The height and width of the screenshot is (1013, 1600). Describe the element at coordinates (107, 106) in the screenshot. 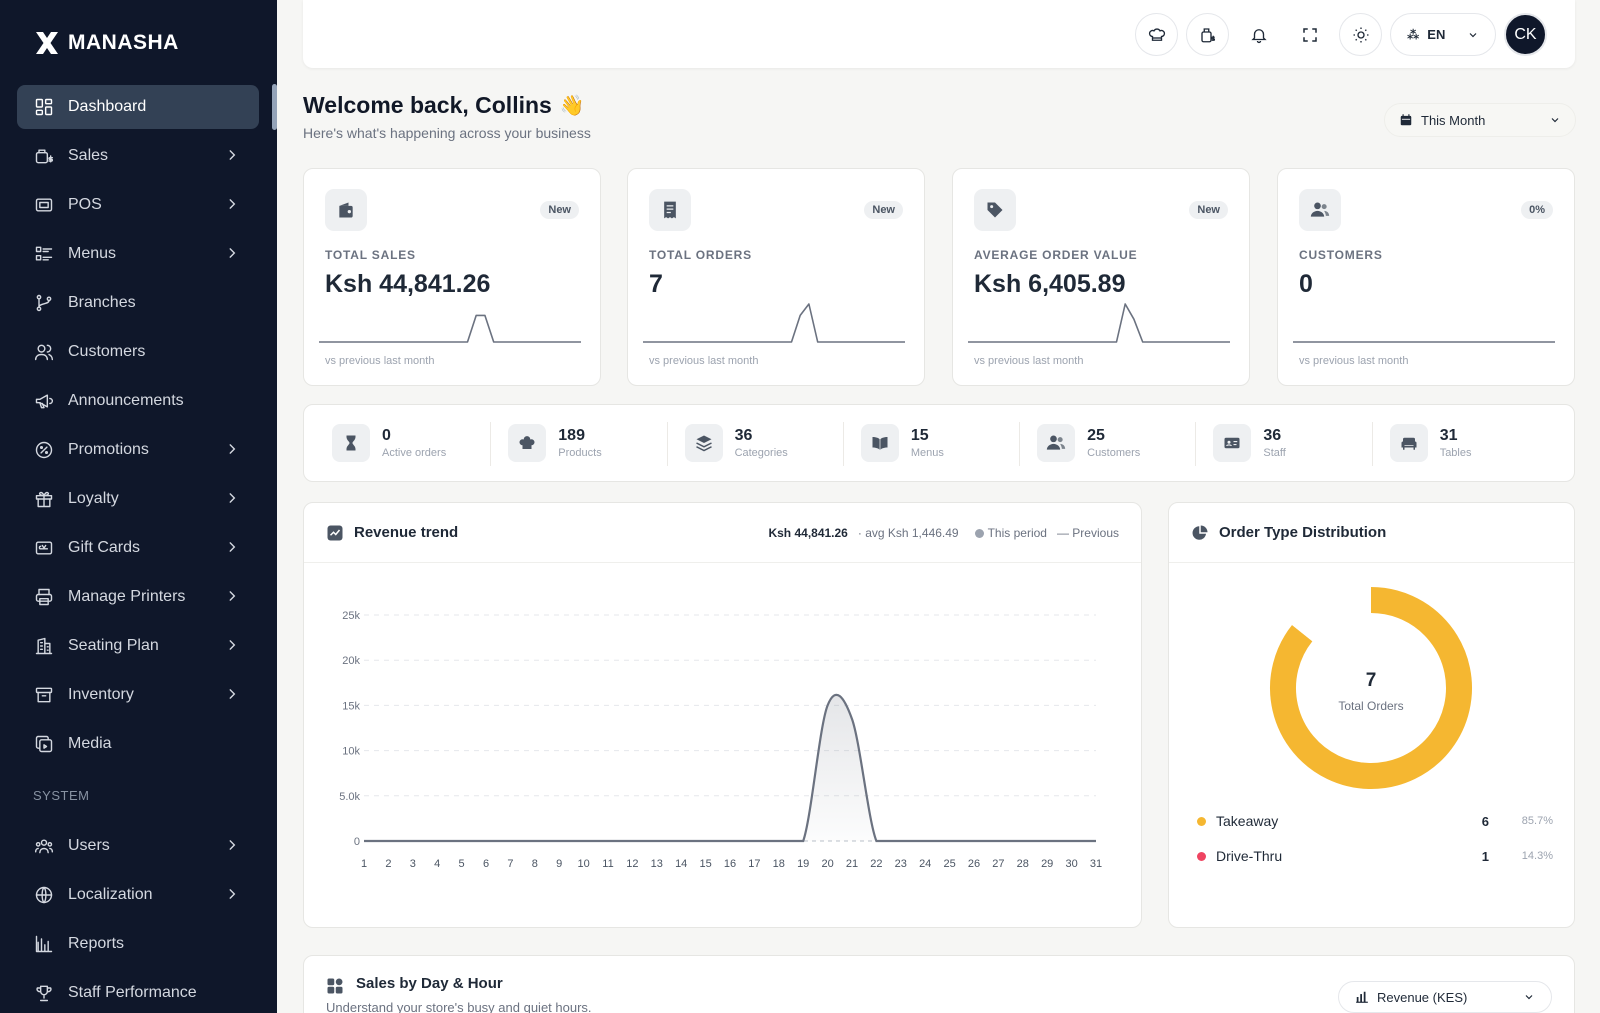

I see `sidebar-item-label: Dashboard` at that location.